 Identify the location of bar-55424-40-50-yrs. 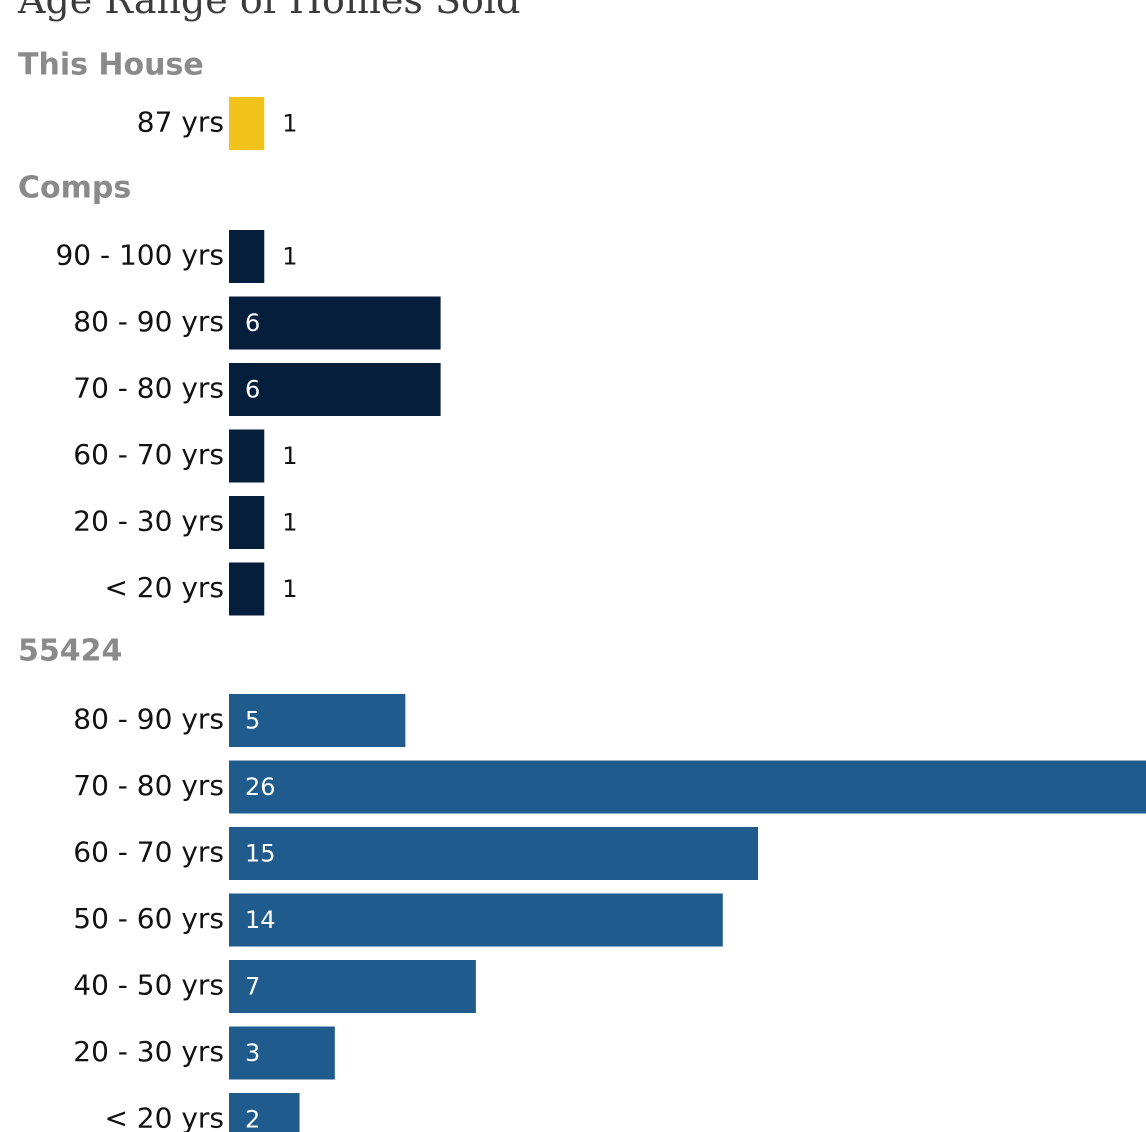
(352, 986).